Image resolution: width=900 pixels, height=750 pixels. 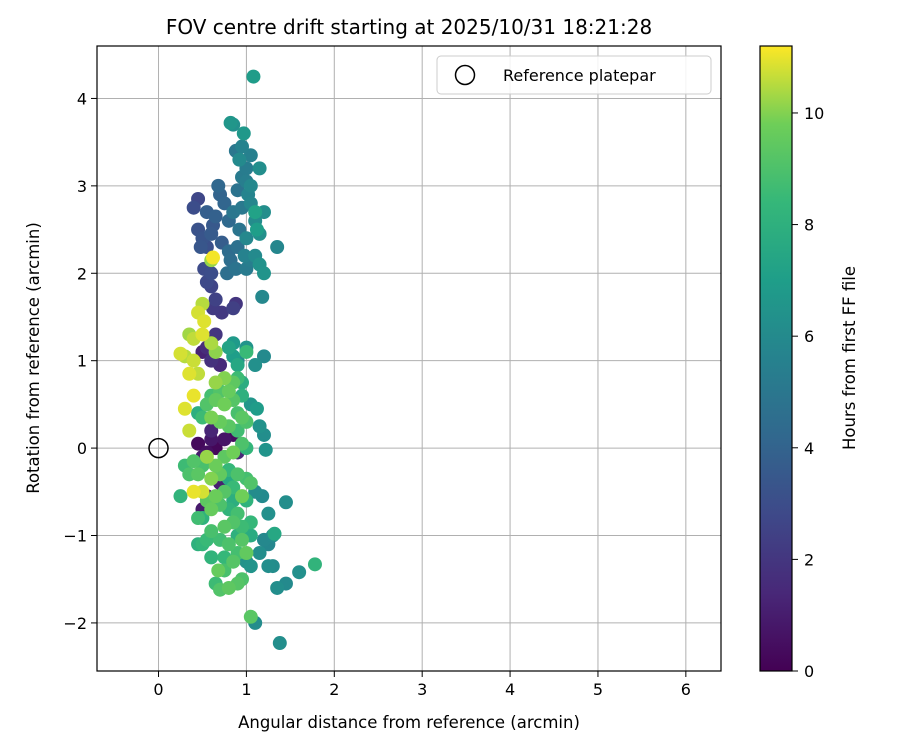 I want to click on legend-label: Reference platepar, so click(x=579, y=75).